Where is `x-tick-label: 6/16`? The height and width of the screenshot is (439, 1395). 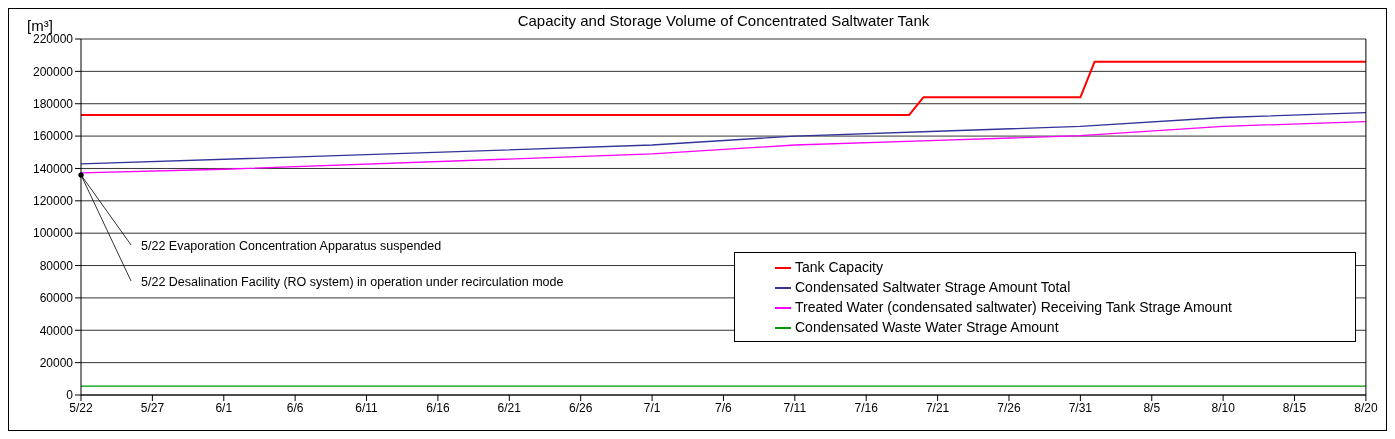 x-tick-label: 6/16 is located at coordinates (438, 407).